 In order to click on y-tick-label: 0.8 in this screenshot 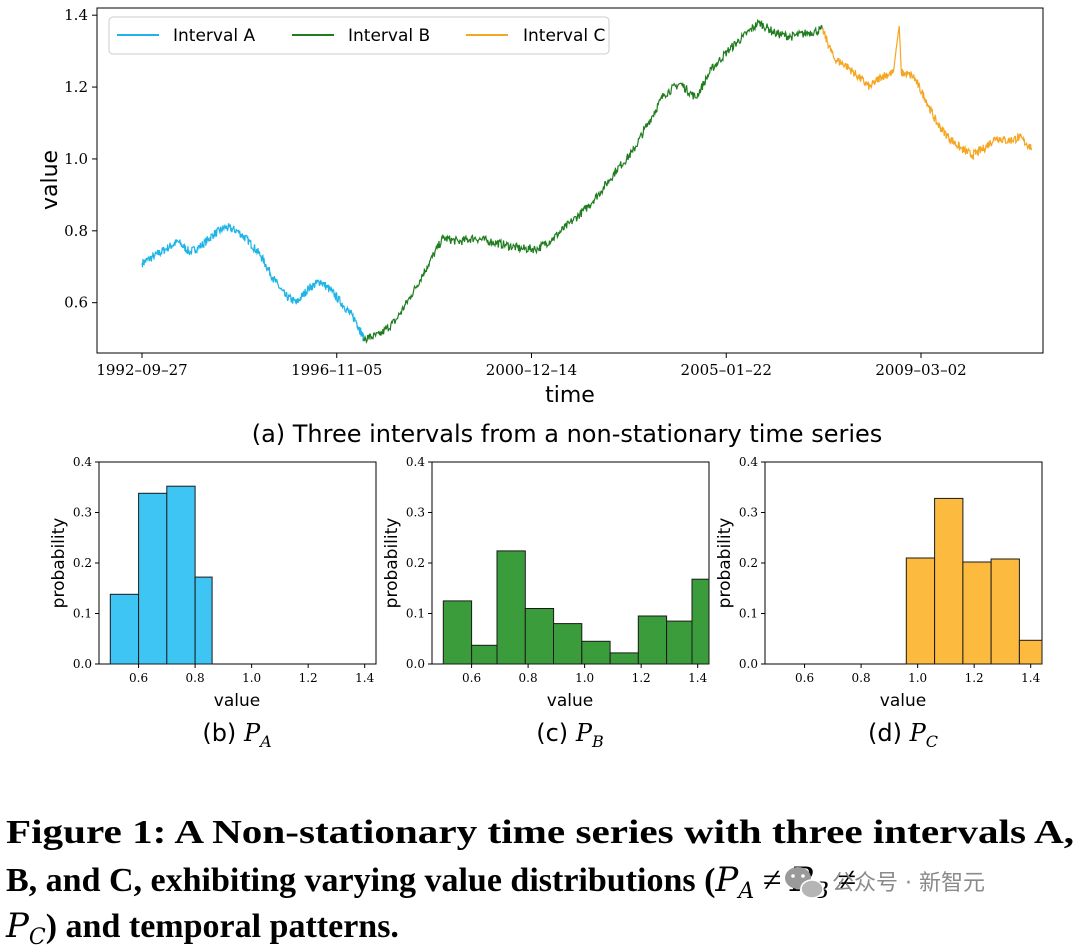, I will do `click(76, 231)`.